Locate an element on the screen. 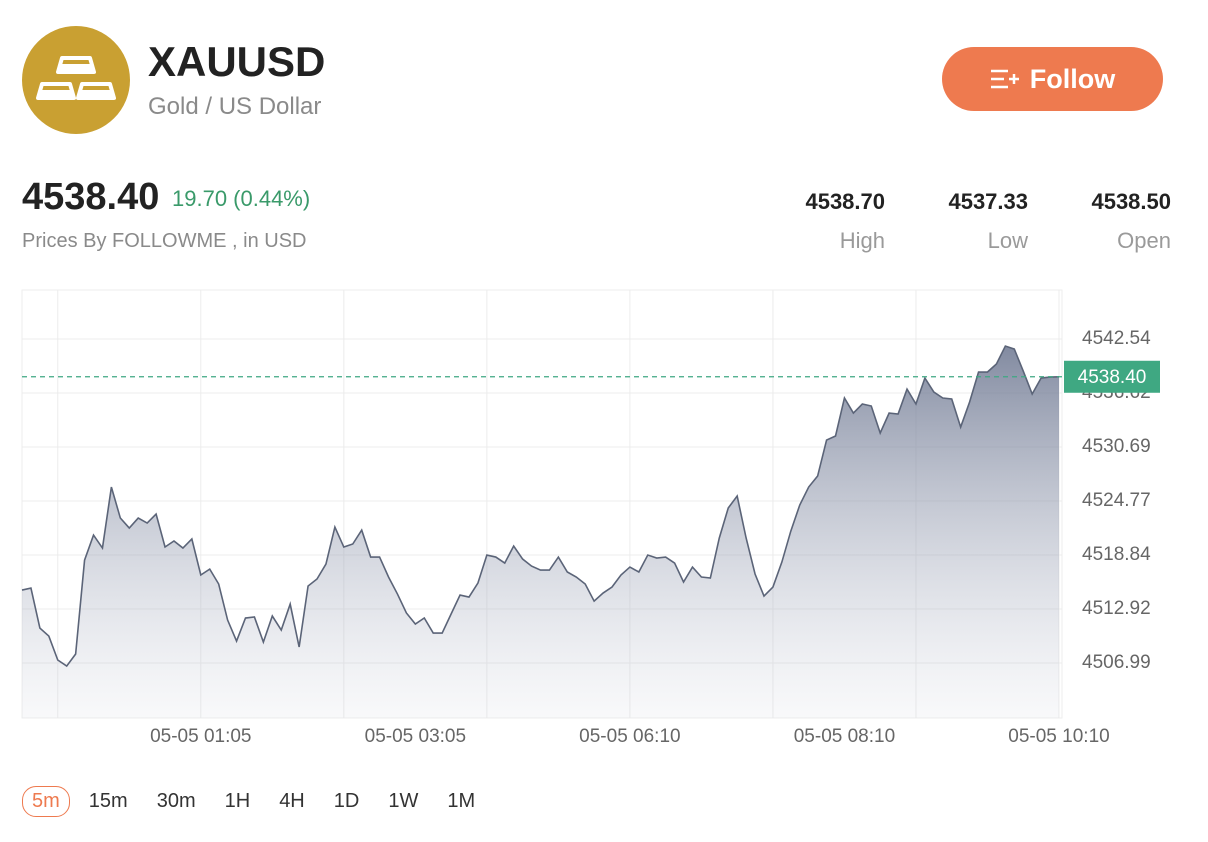  last-price-label: 4538.40 is located at coordinates (1112, 377).